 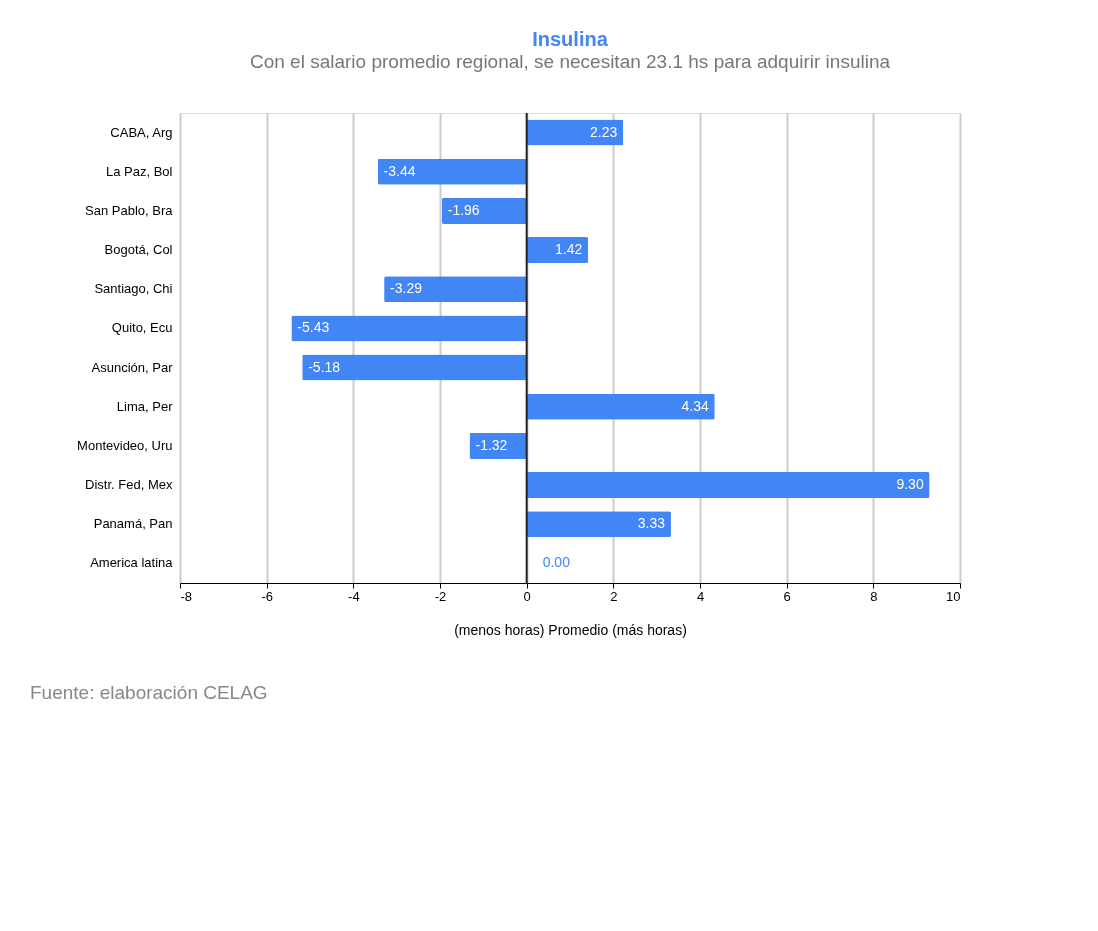 I want to click on y-tick-label: Quito, Ecu, so click(x=142, y=328).